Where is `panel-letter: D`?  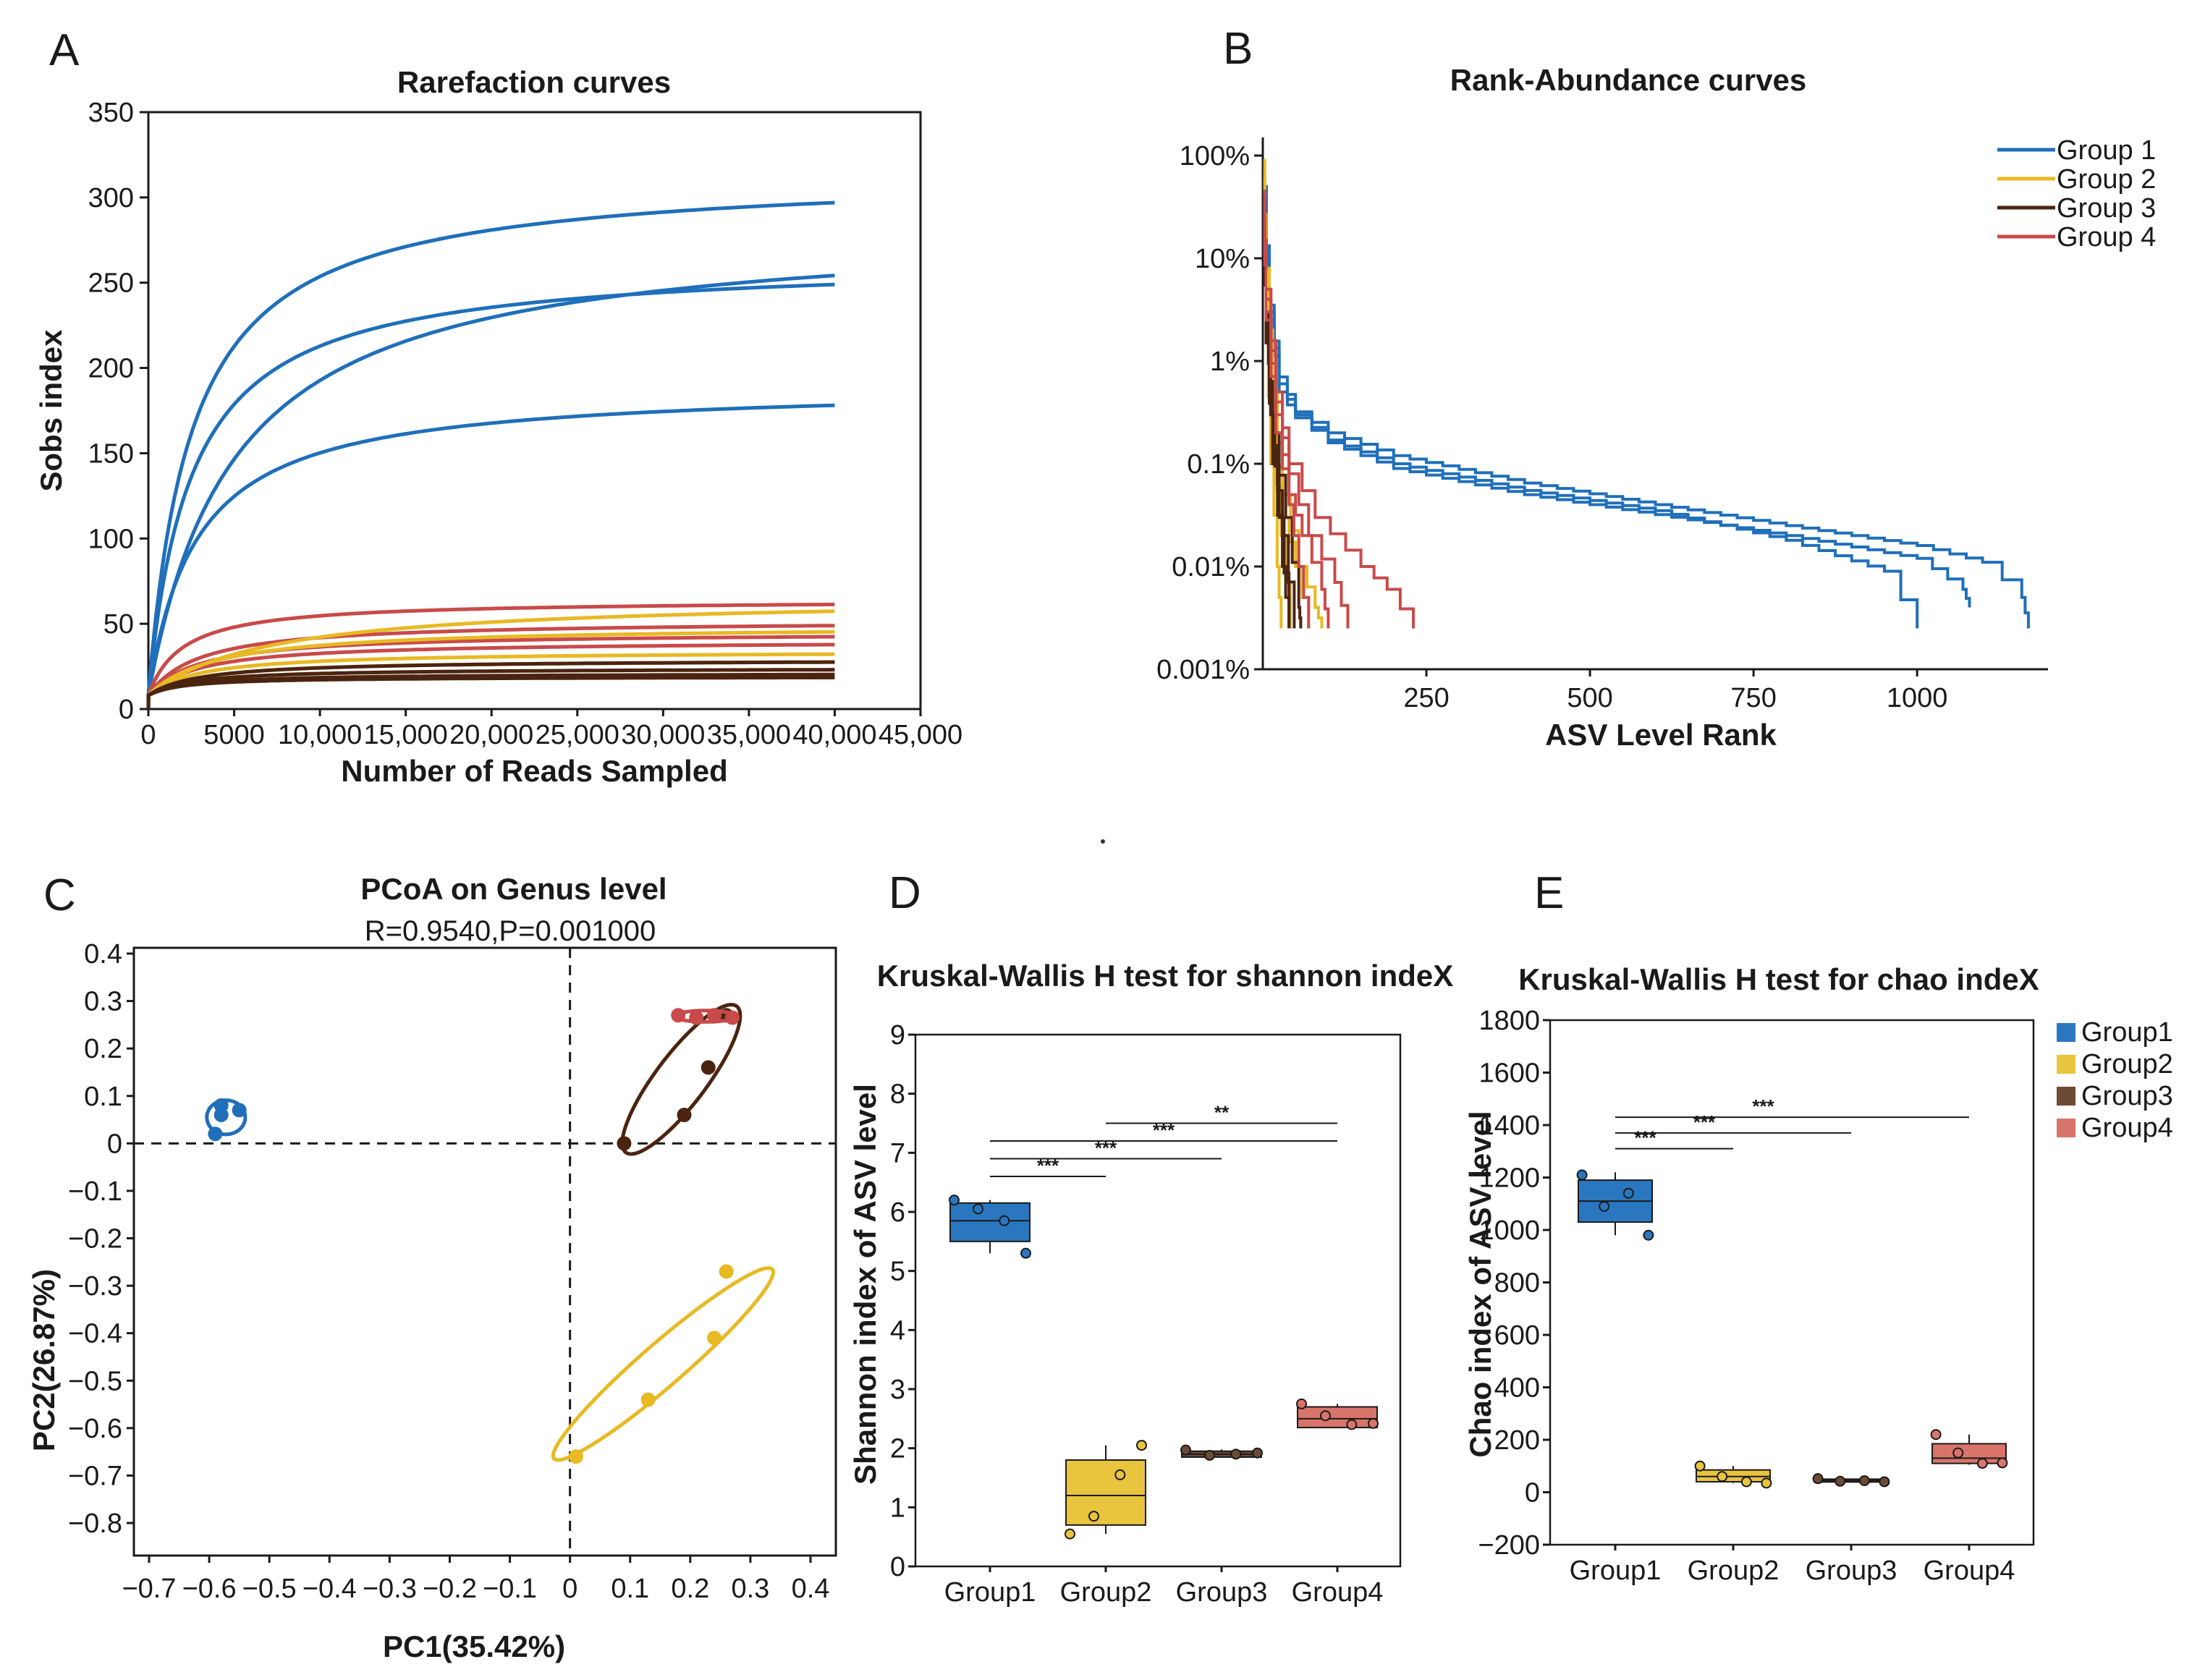 panel-letter: D is located at coordinates (905, 893).